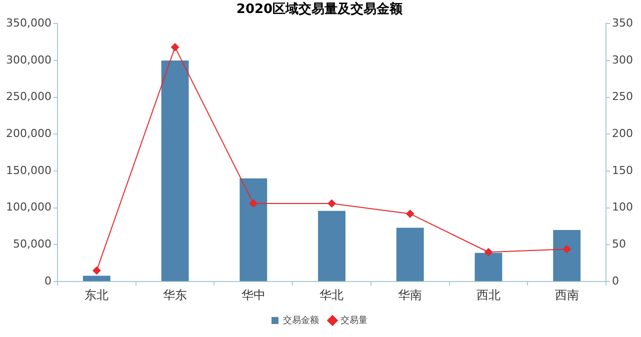 The height and width of the screenshot is (337, 641). What do you see at coordinates (623, 97) in the screenshot?
I see `y2-tick-label: 250` at bounding box center [623, 97].